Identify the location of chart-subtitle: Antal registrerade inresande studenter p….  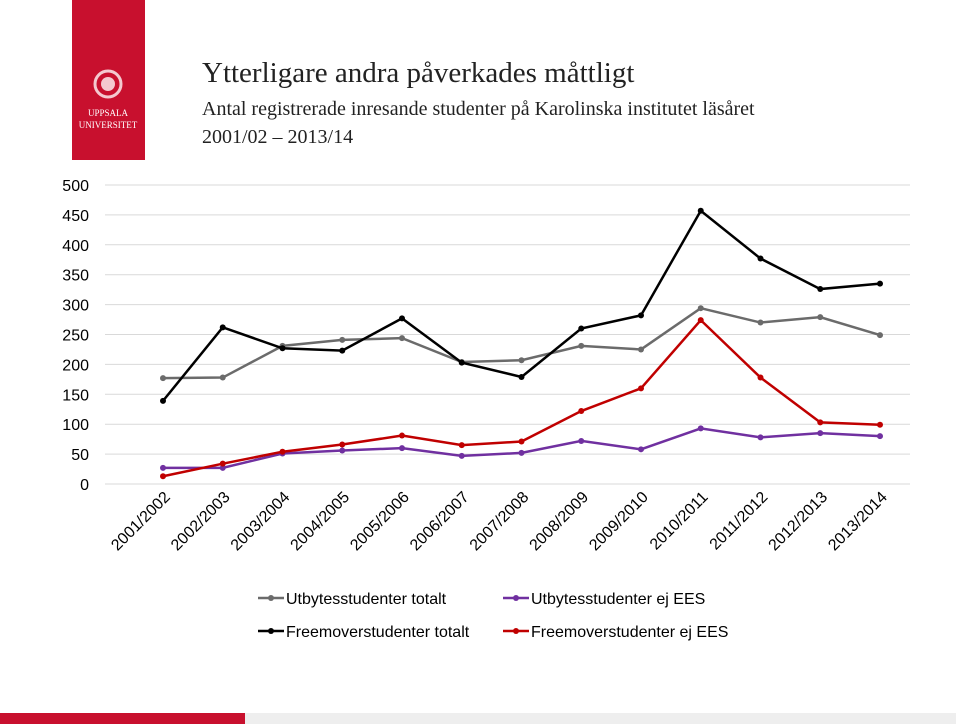
(478, 109).